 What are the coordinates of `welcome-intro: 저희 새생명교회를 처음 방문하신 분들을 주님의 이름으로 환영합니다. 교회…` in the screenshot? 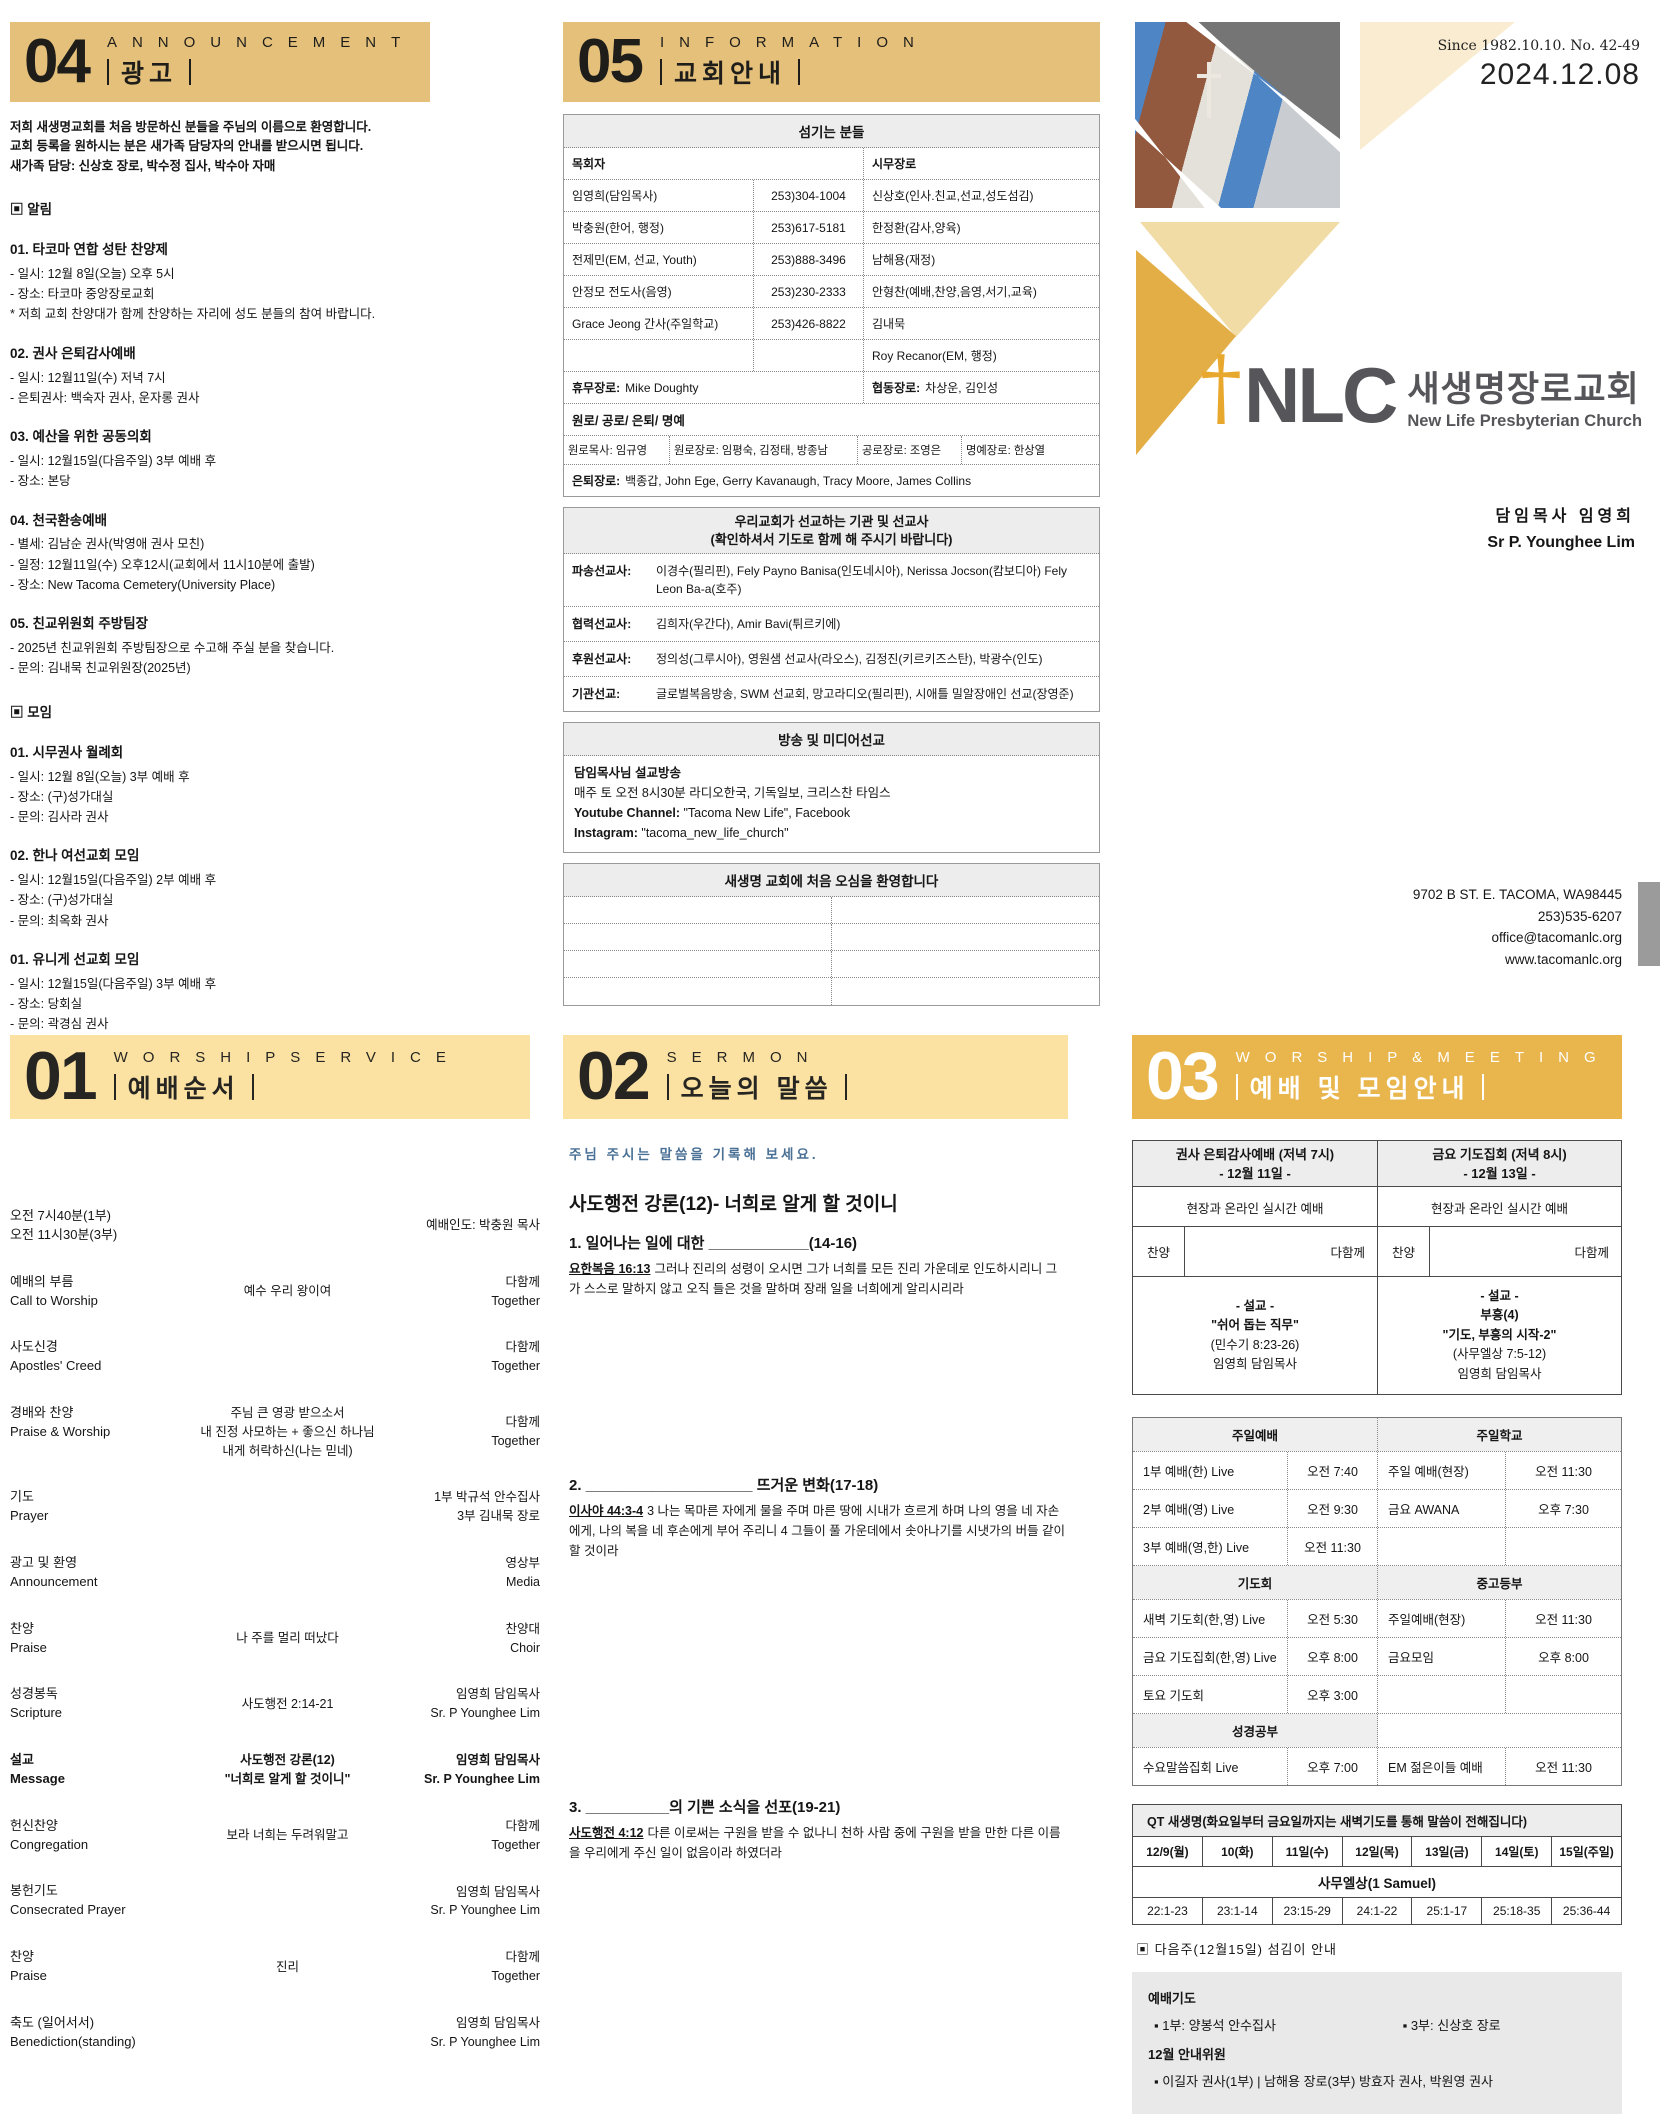 It's located at (220, 147).